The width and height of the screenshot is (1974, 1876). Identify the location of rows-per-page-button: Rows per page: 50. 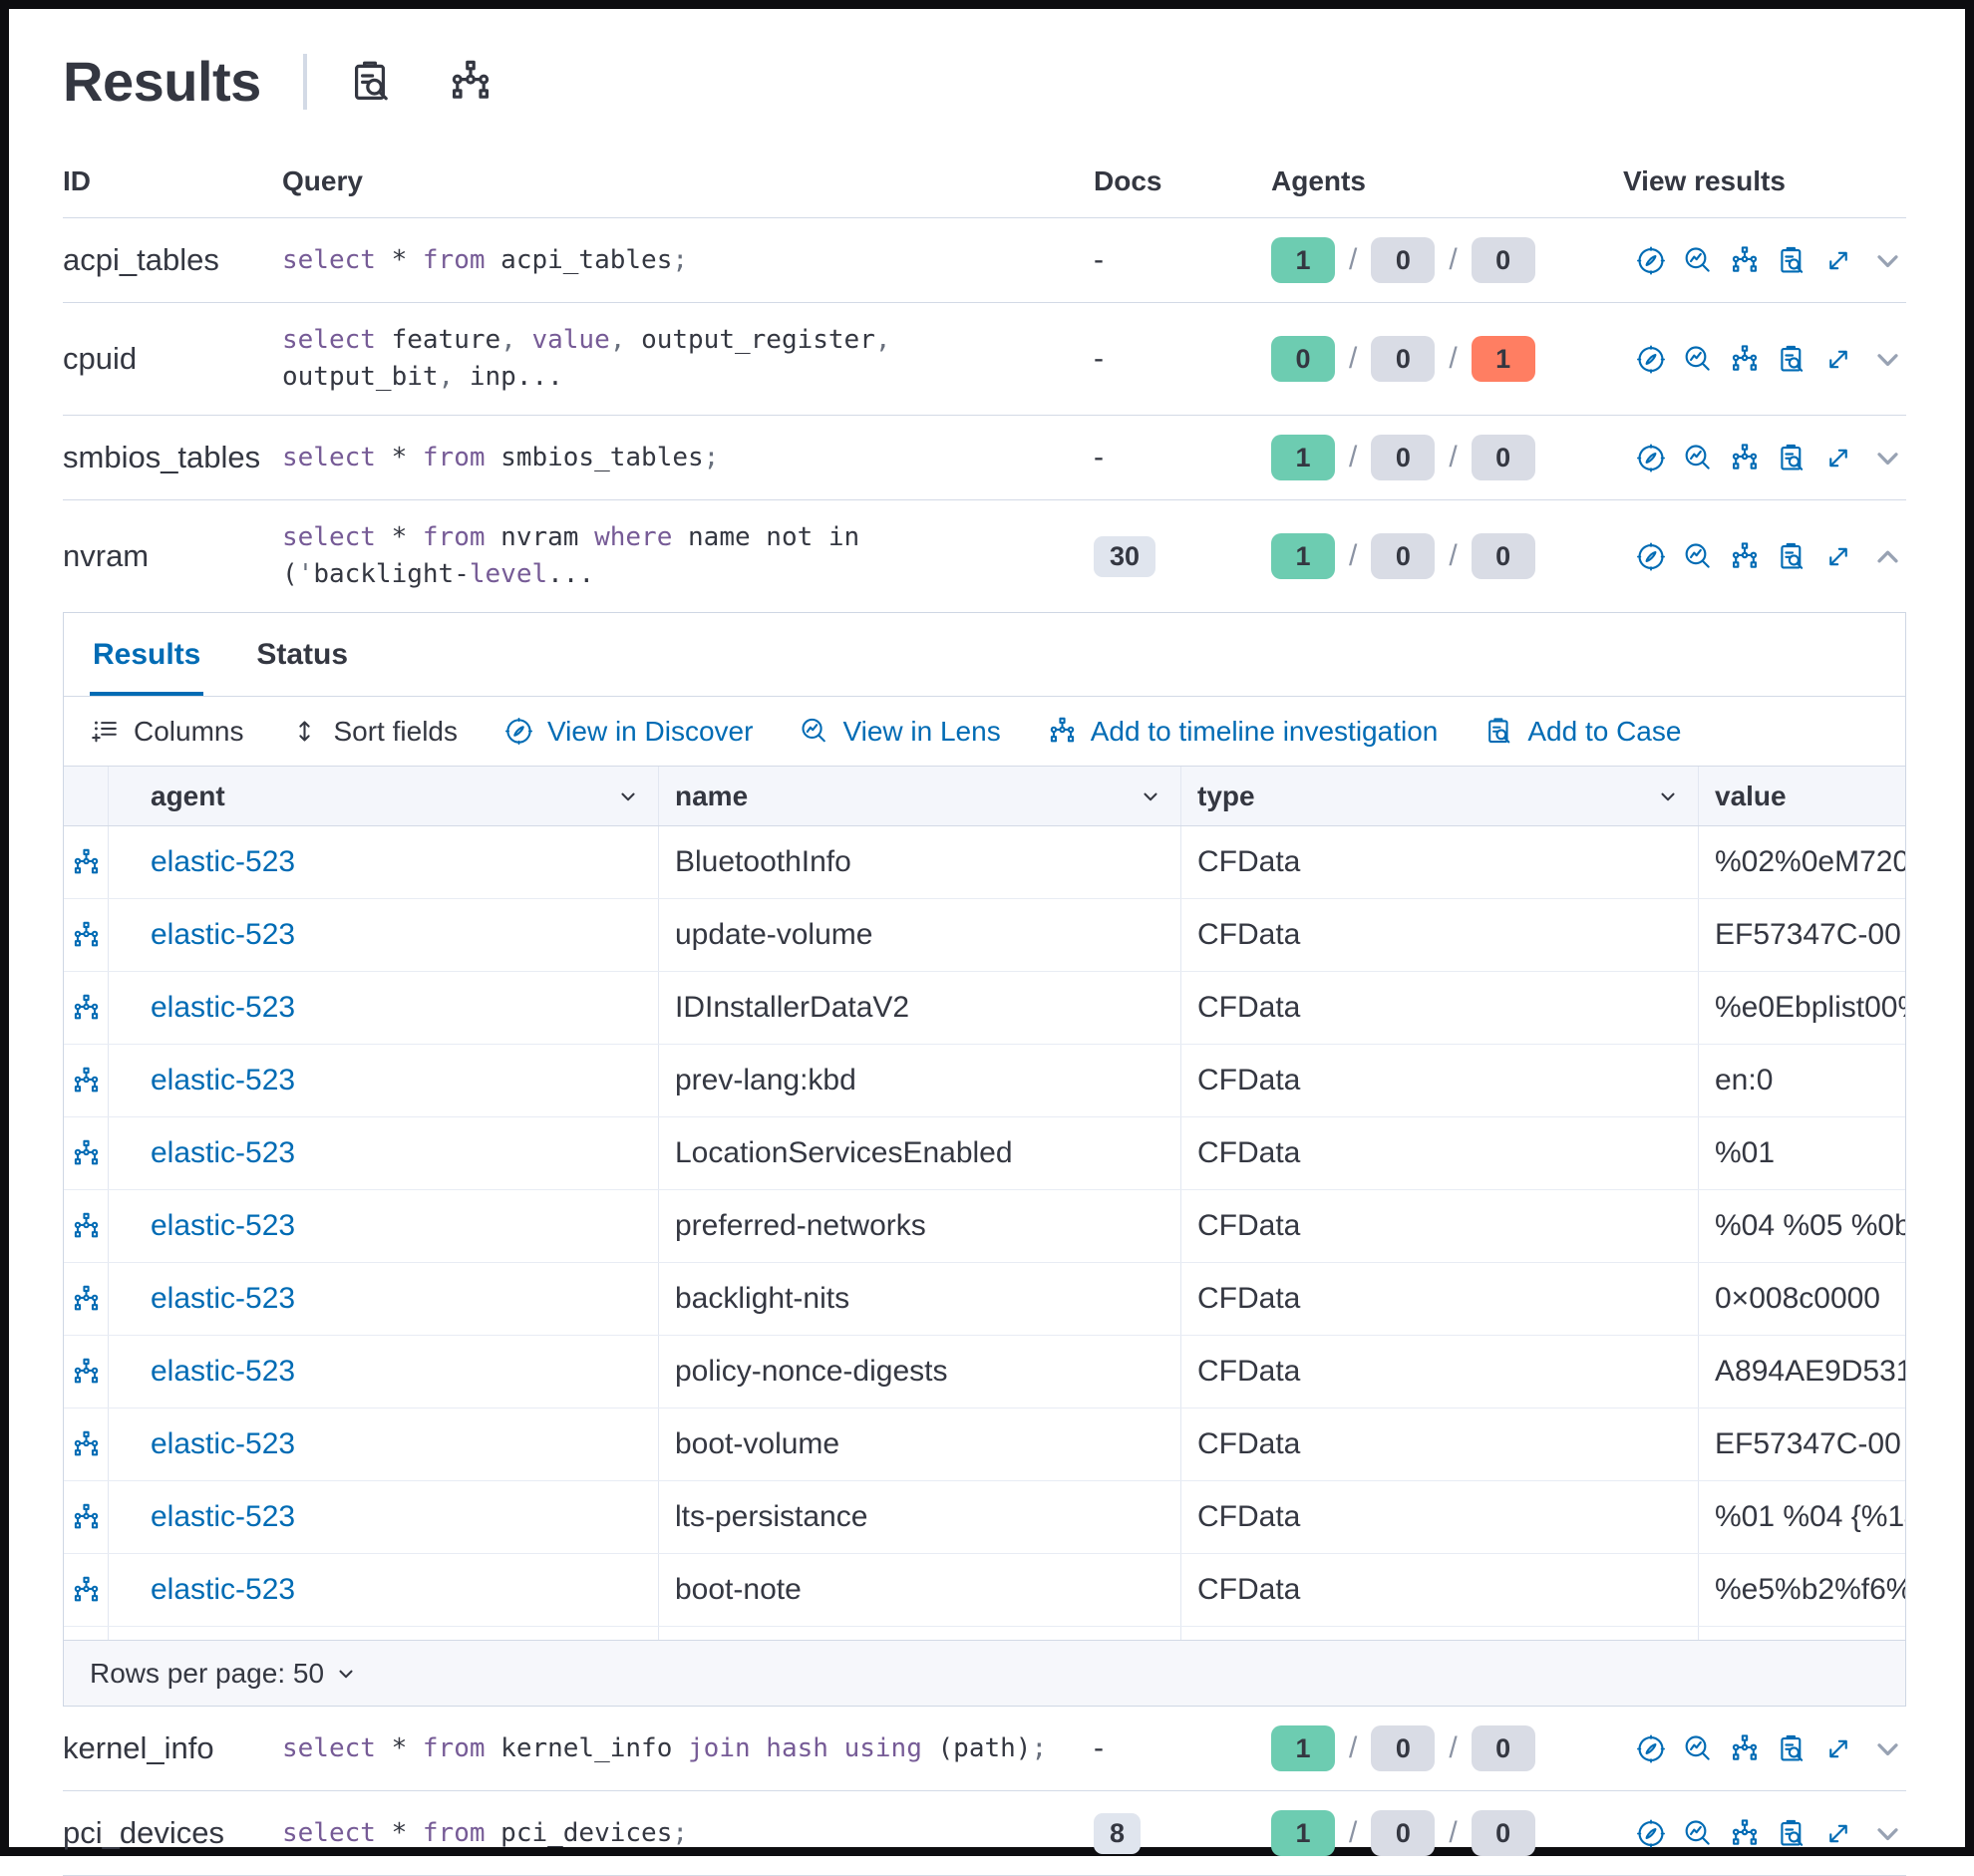
(224, 1674).